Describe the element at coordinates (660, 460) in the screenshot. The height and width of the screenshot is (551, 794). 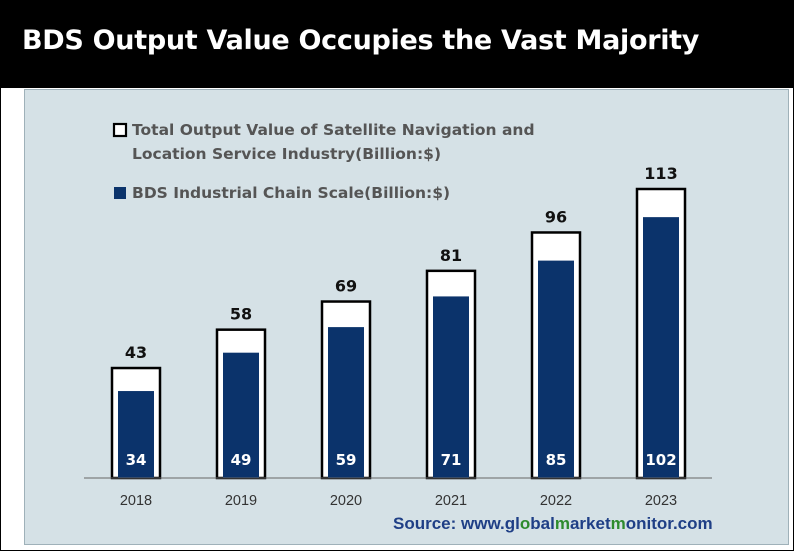
I see `data-label-bds-2023: 102` at that location.